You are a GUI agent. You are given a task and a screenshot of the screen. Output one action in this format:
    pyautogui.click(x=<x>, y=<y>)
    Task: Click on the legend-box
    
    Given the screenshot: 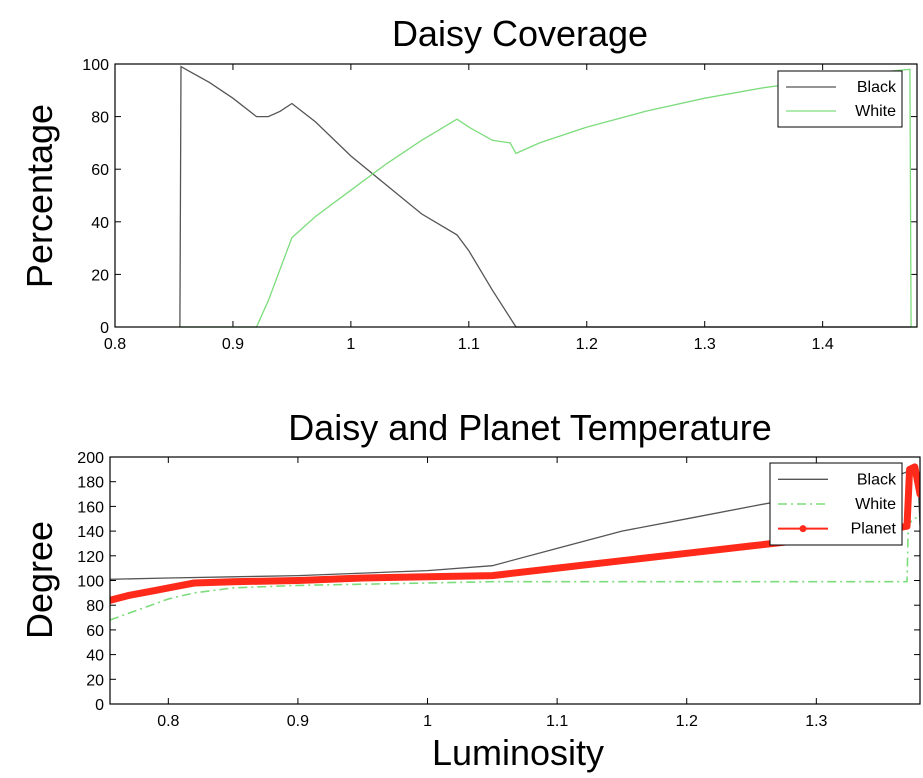 What is the action you would take?
    pyautogui.click(x=840, y=99)
    